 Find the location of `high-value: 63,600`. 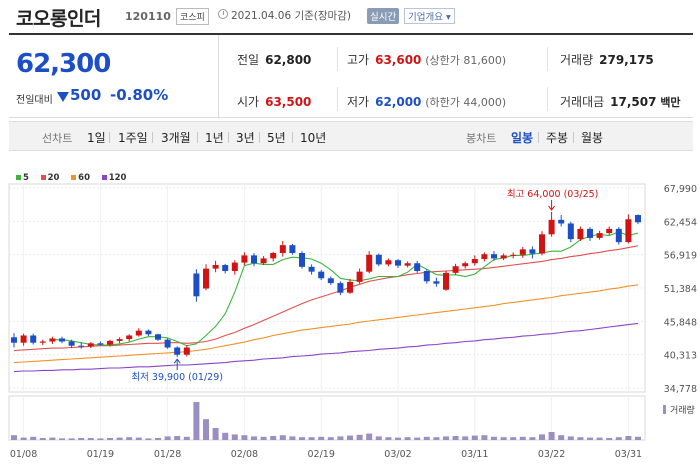

high-value: 63,600 is located at coordinates (398, 60).